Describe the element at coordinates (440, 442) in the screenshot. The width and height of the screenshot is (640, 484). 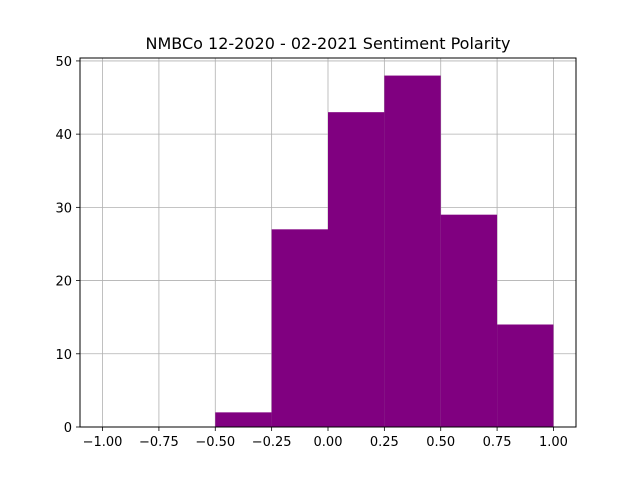
I see `x-tick-label: 0.50` at that location.